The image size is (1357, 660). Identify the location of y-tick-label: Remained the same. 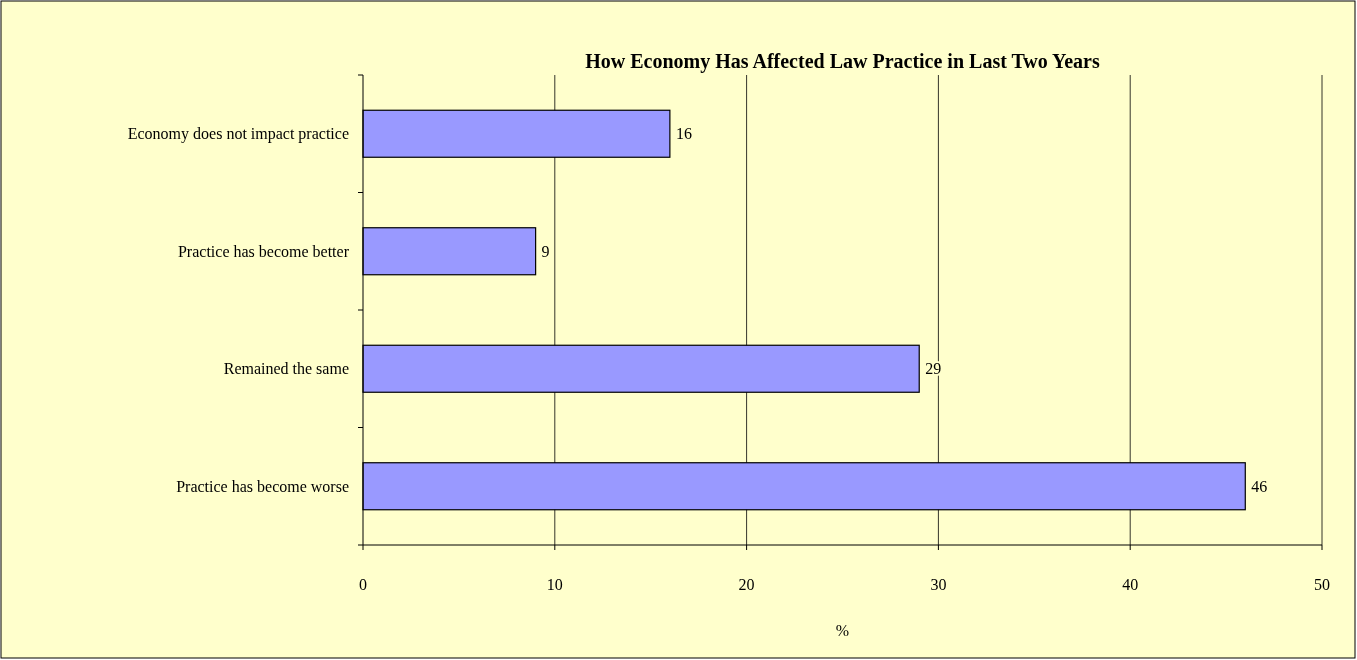
(286, 369).